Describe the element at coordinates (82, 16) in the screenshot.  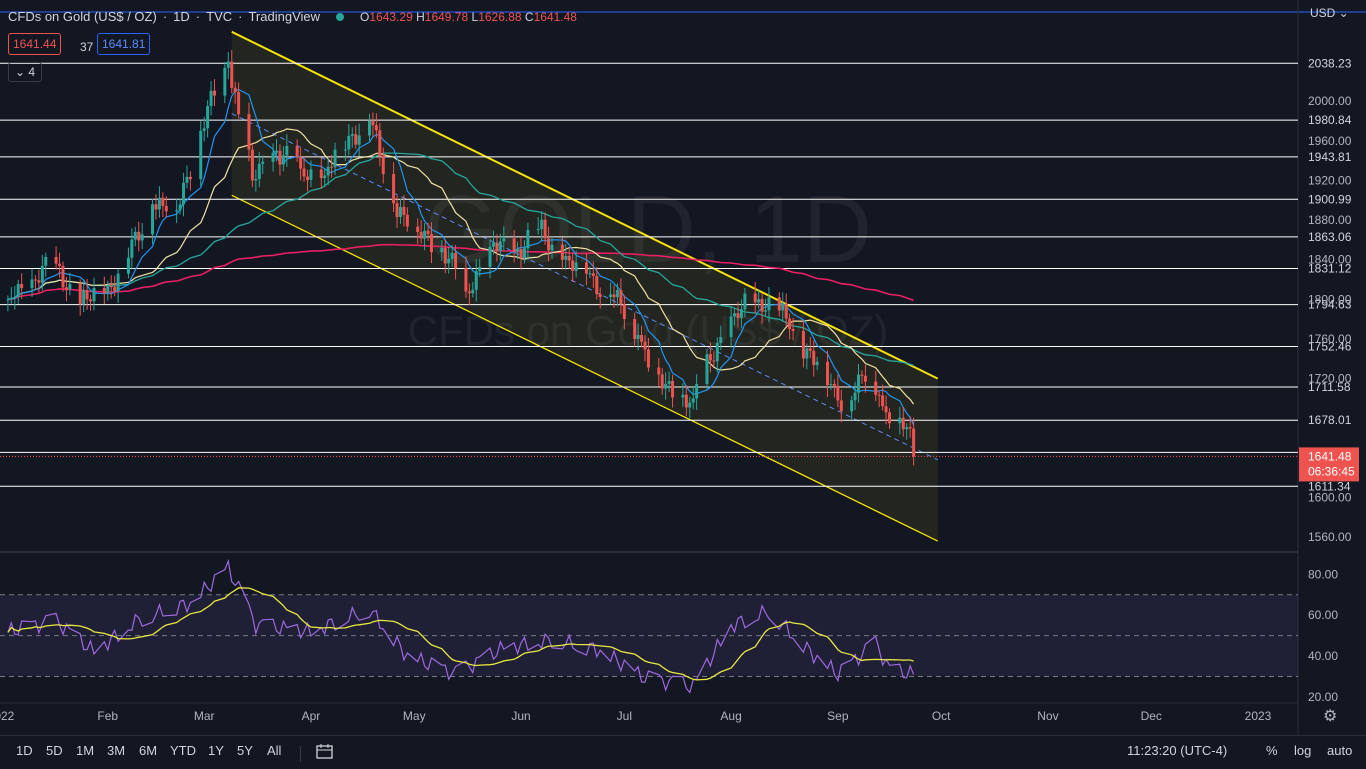
I see `symbol-title: CFDs on Gold (US$ / OZ)` at that location.